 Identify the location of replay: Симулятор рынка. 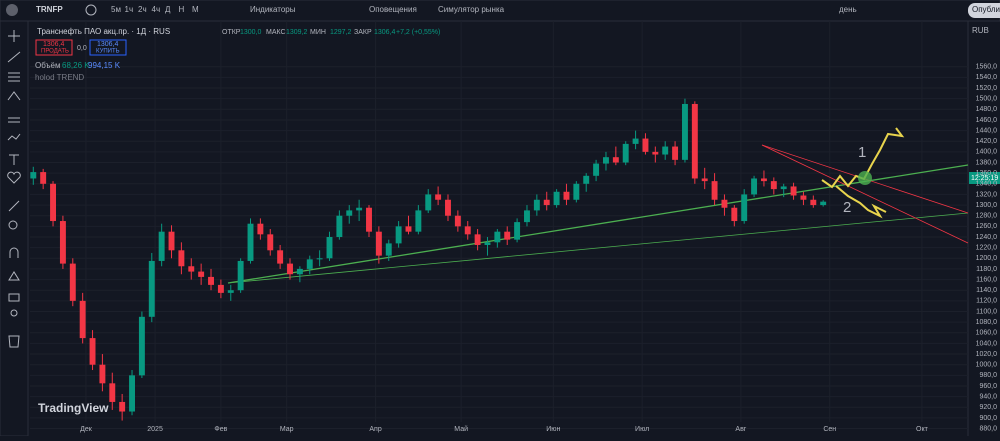
(471, 9).